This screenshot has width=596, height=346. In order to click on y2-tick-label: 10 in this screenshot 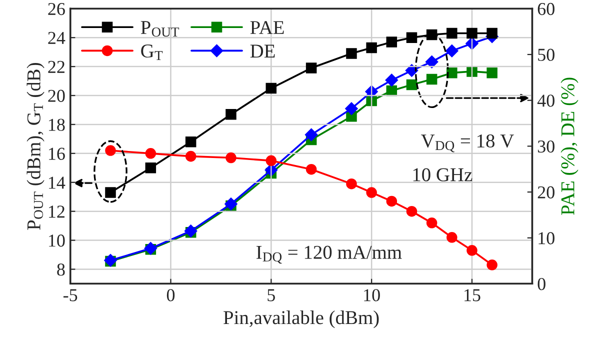, I will do `click(546, 238)`.